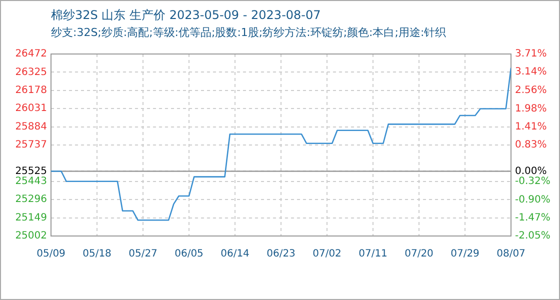 This screenshot has height=300, width=560. What do you see at coordinates (31, 90) in the screenshot?
I see `y-tick-label: 26178` at bounding box center [31, 90].